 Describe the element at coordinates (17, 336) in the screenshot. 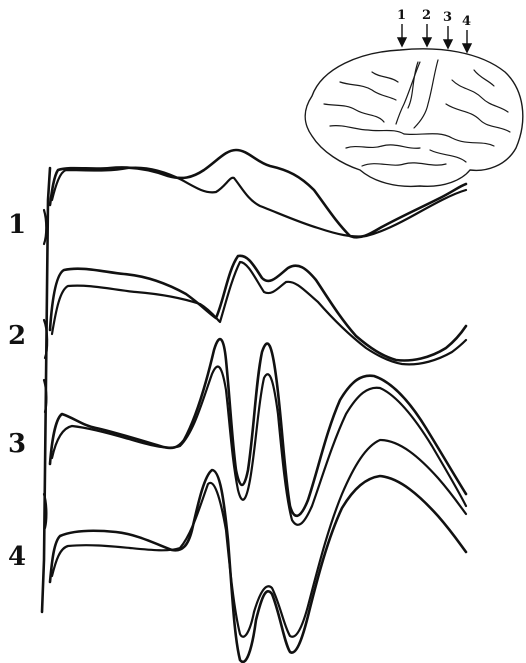

I see `trace-label-2: 2` at that location.